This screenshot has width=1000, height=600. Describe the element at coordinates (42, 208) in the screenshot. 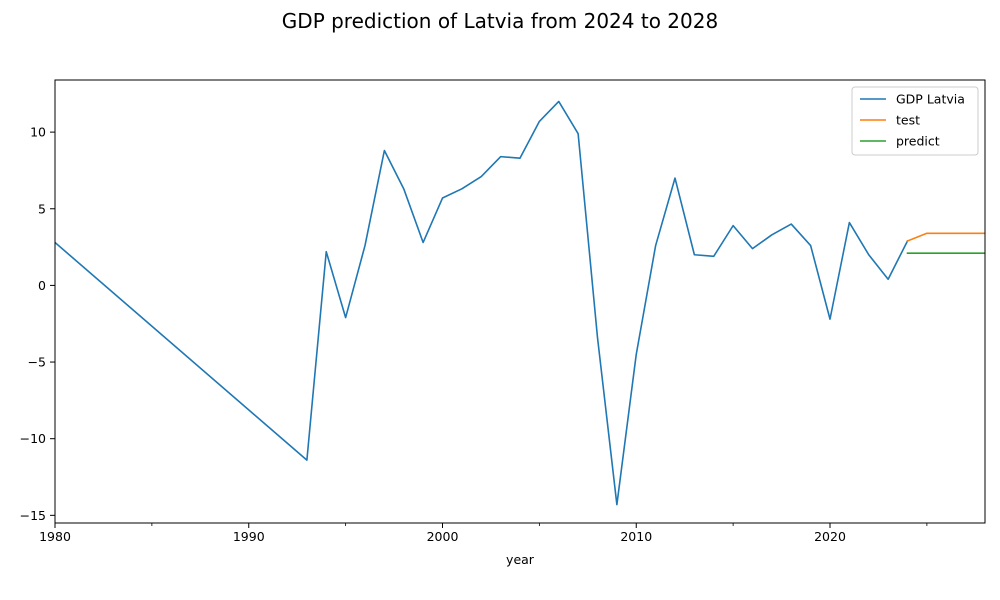

I see `y-tick-label: 5` at that location.